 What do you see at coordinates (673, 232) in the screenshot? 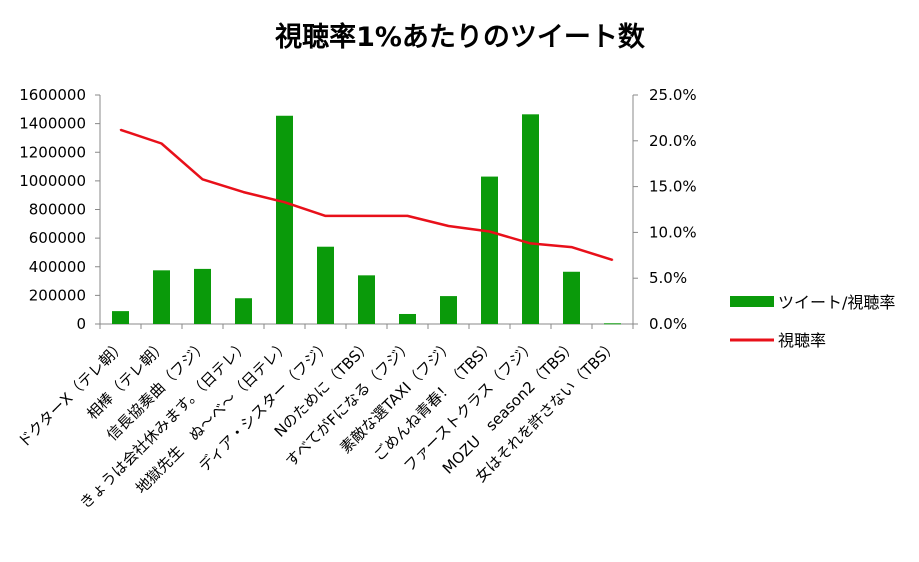
I see `right-tick-label: 10.0%` at bounding box center [673, 232].